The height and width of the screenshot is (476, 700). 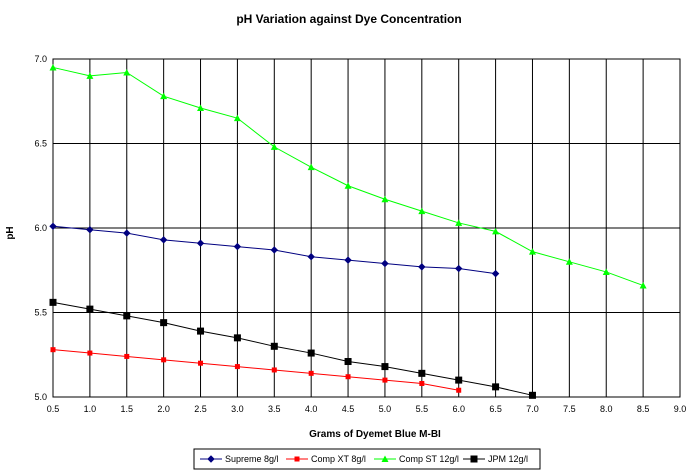 What do you see at coordinates (348, 19) in the screenshot?
I see `chart-title: pH Variation against Dye Concentration` at bounding box center [348, 19].